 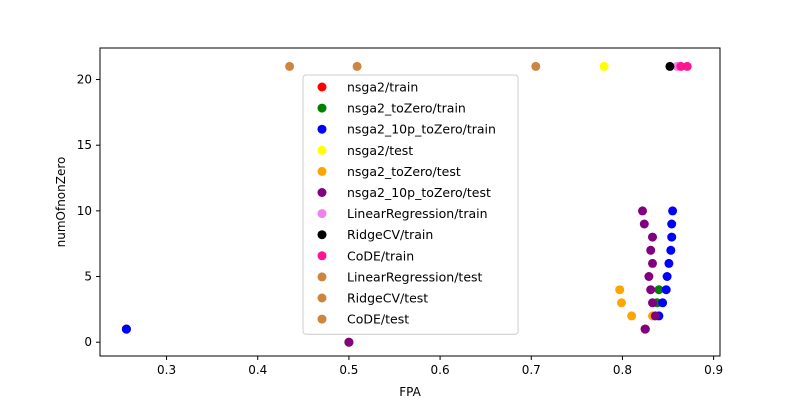 I want to click on x-tick-label: 0.7, so click(x=531, y=370).